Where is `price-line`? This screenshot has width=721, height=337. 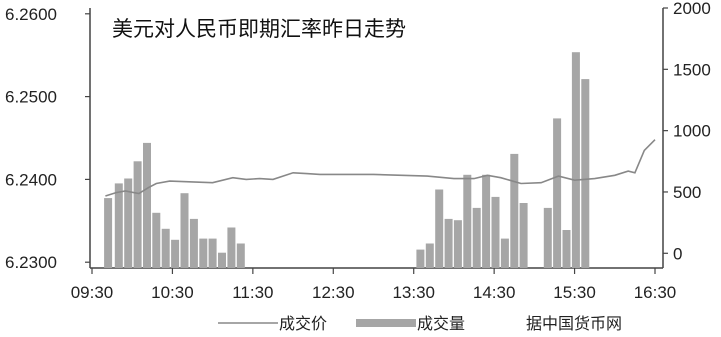 price-line is located at coordinates (380, 168).